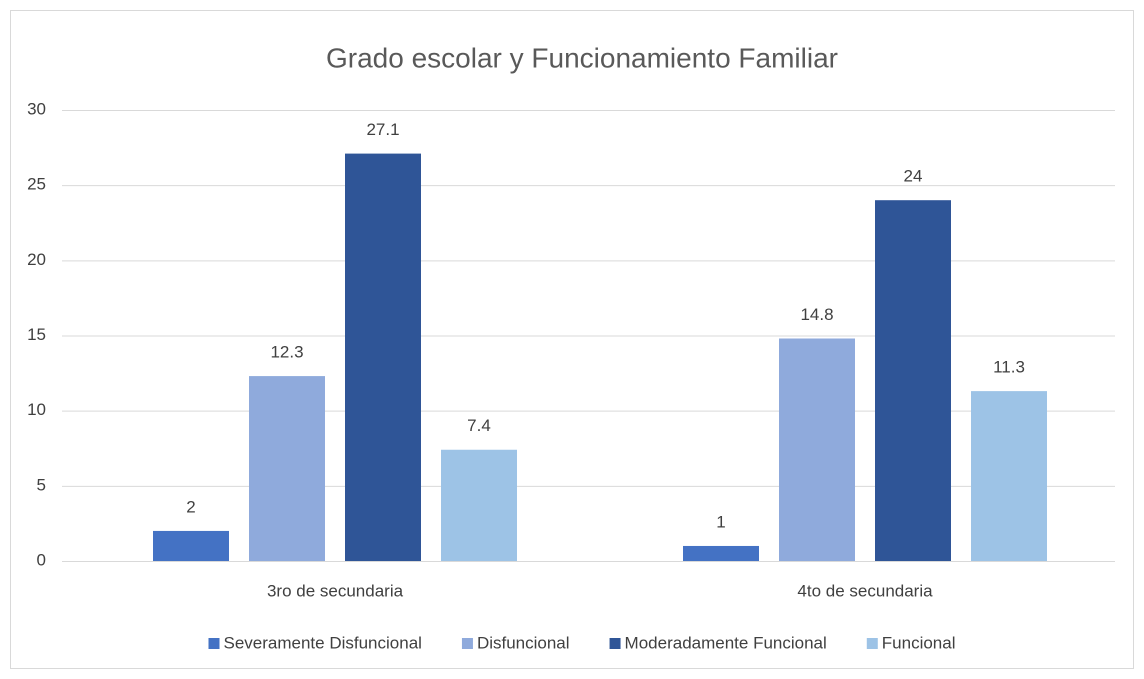  I want to click on y-tick-label: 25, so click(36, 184).